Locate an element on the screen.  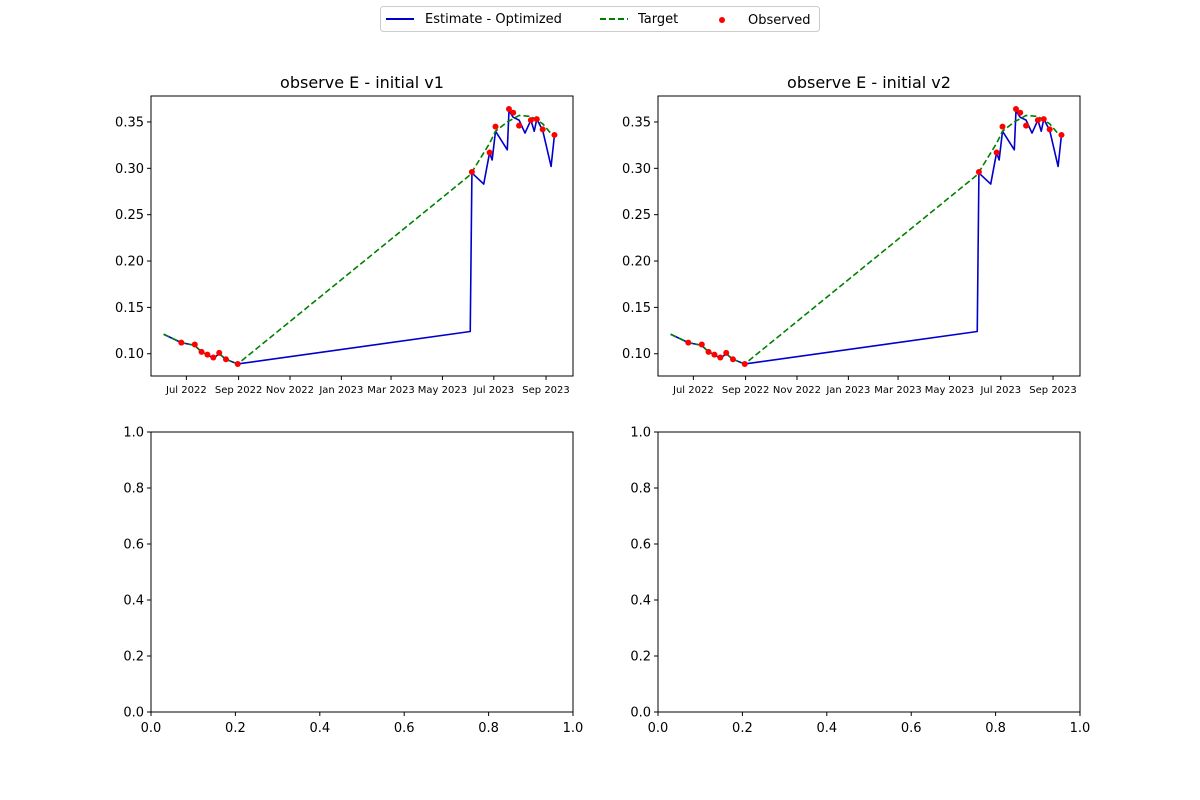
legend-target-label: Target is located at coordinates (657, 19).